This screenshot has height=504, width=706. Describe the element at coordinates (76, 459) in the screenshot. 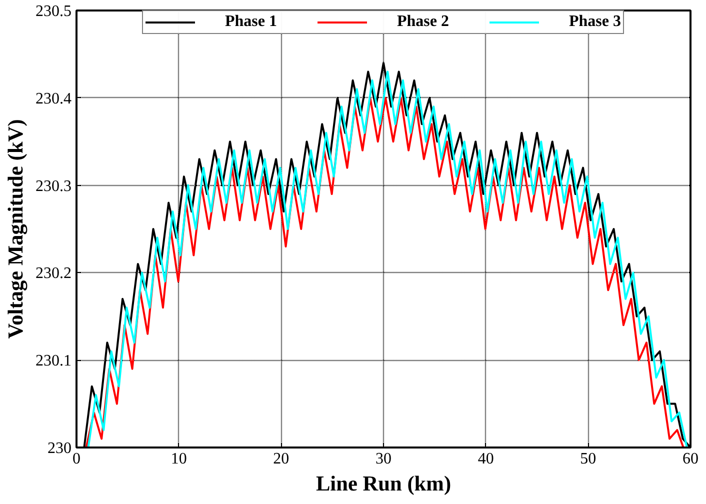

I see `x-tick-label: 0` at that location.